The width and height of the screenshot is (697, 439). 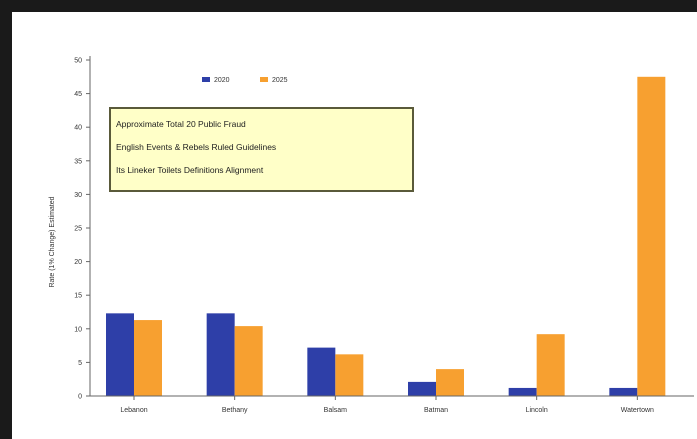 I want to click on legend: 2020 2025, so click(x=245, y=80).